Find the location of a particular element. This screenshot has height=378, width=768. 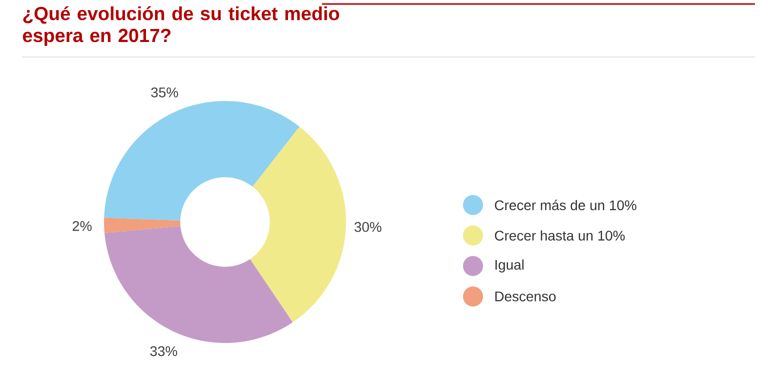

data-label: 35% is located at coordinates (164, 92).